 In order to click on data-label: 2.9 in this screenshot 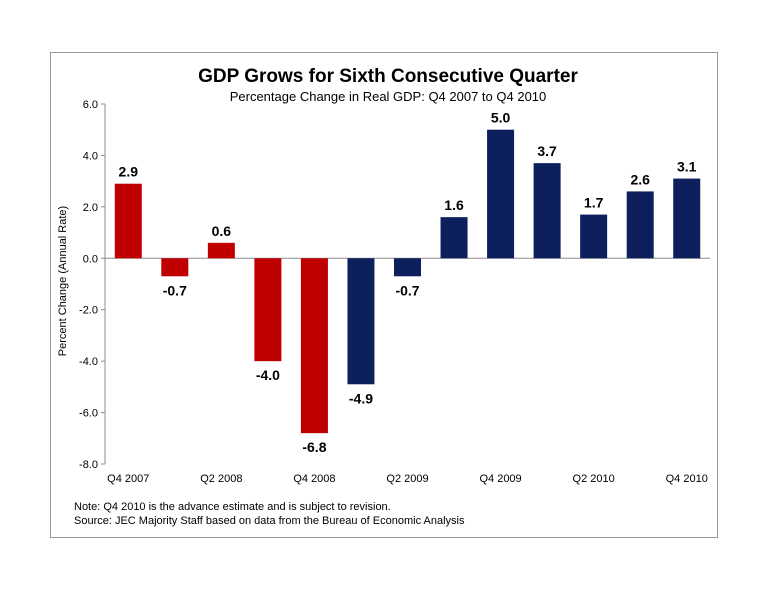, I will do `click(129, 172)`.